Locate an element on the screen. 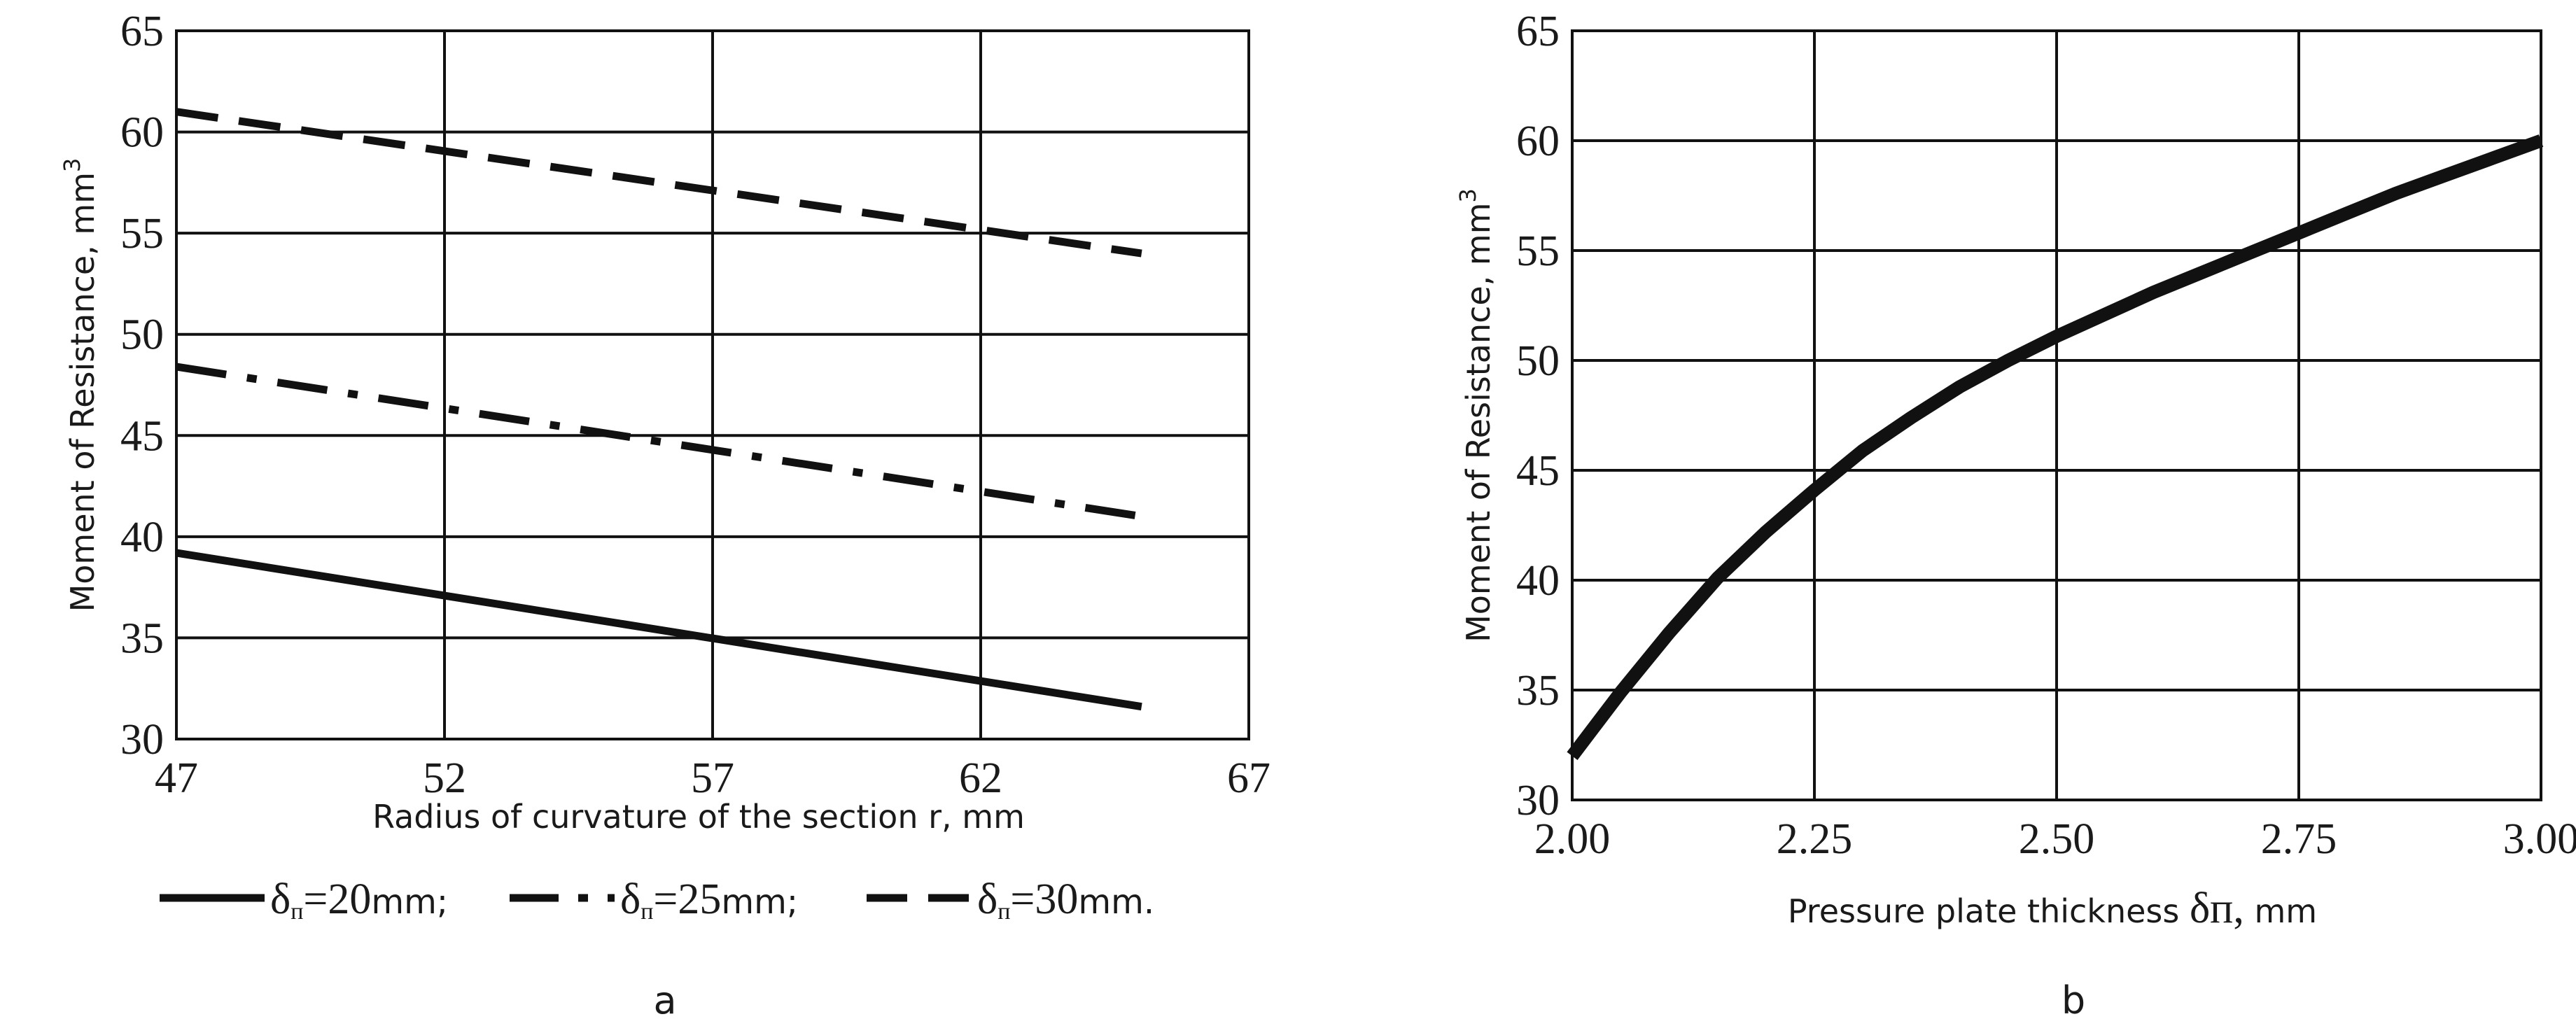  a-xtick-label: 62 is located at coordinates (980, 778).